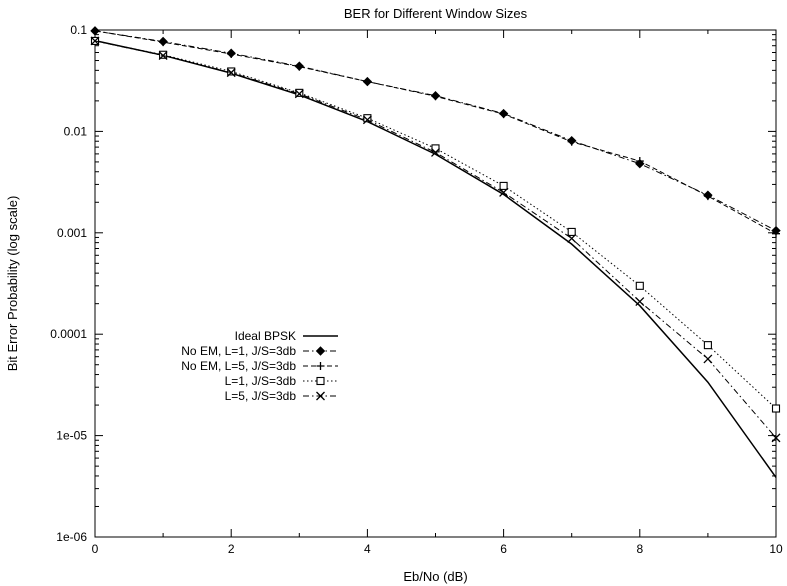  I want to click on x-tick-label: 2, so click(231, 549).